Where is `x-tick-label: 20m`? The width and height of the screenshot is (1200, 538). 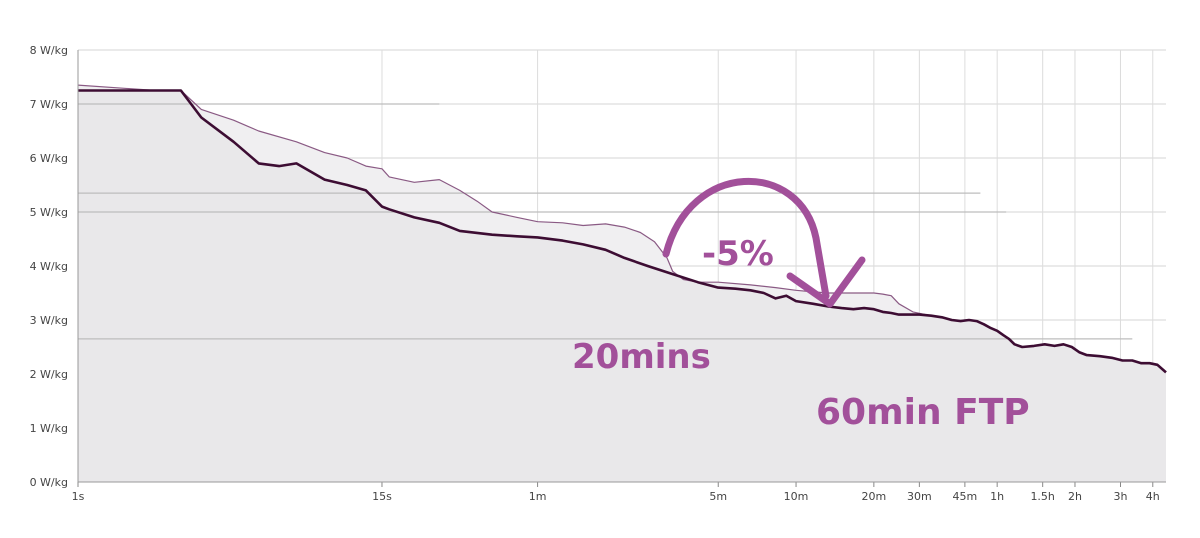 x-tick-label: 20m is located at coordinates (873, 496).